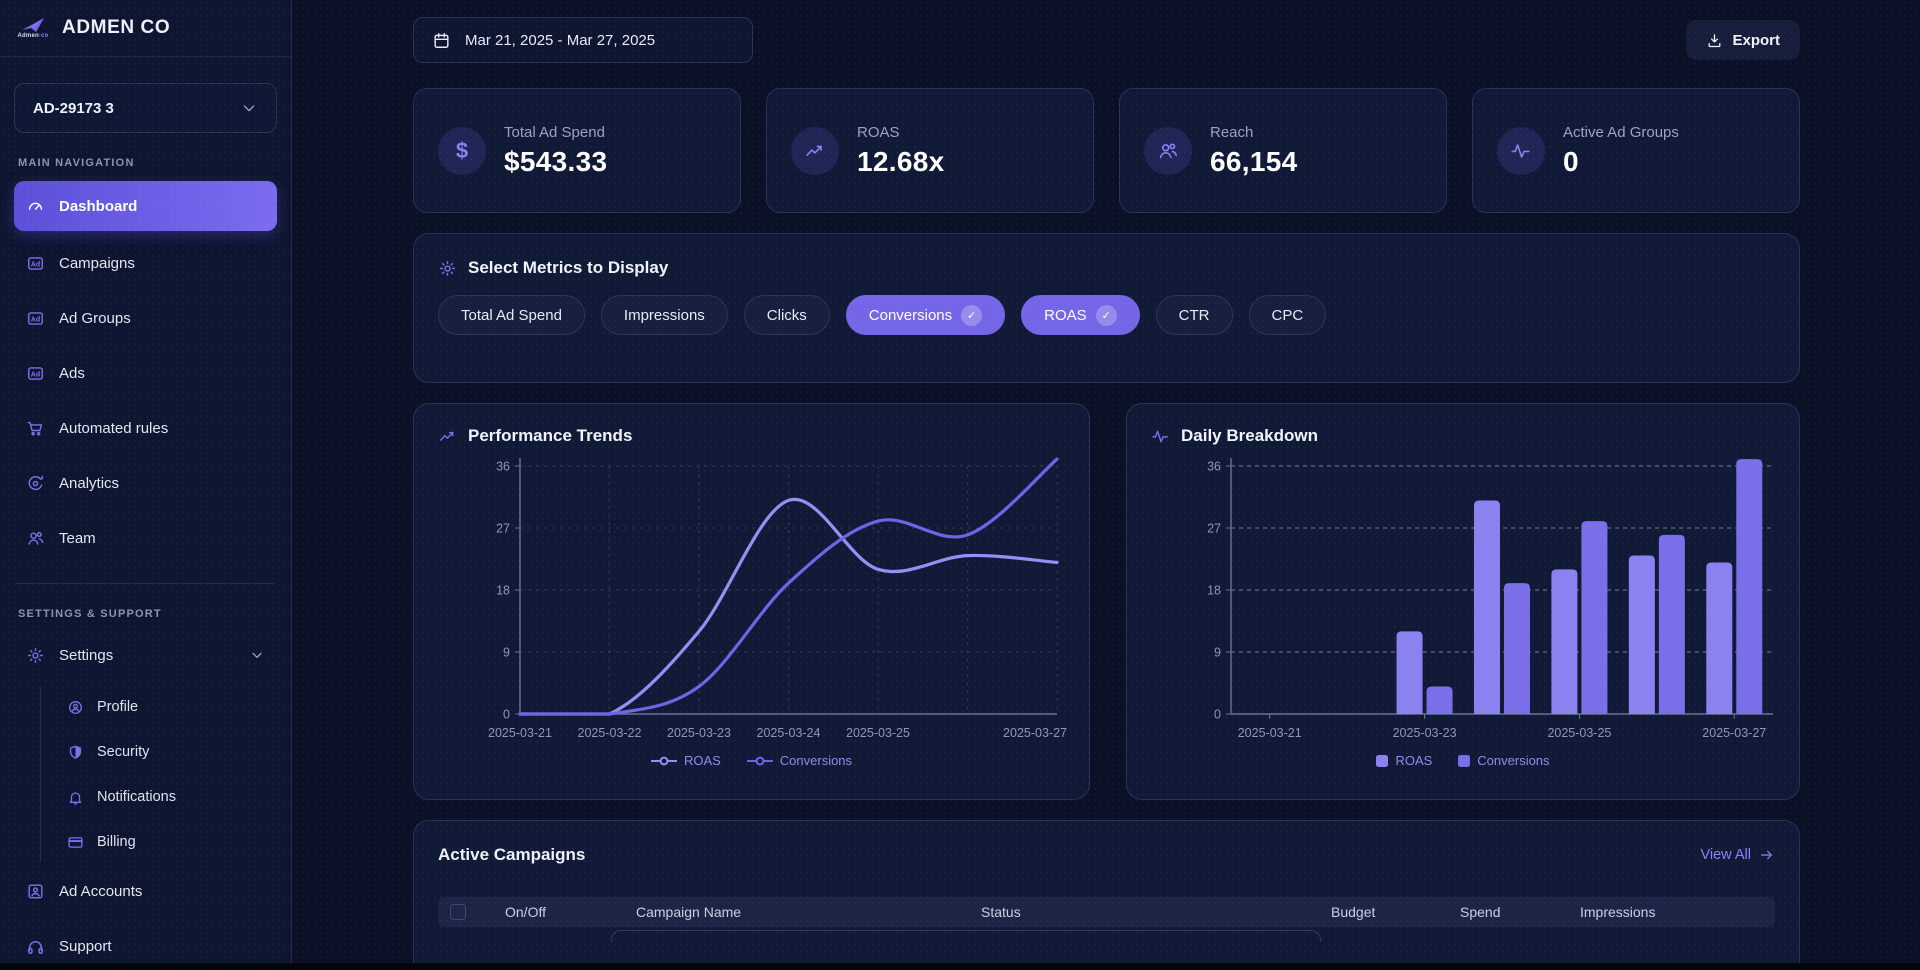 This screenshot has width=1920, height=970. What do you see at coordinates (97, 263) in the screenshot?
I see `sidebar-item-label: Campaigns` at bounding box center [97, 263].